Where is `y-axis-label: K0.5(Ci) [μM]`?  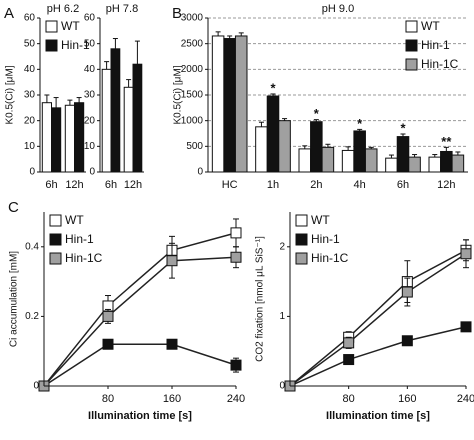
y-axis-label: K0.5(Ci) [μM] is located at coordinates (178, 94).